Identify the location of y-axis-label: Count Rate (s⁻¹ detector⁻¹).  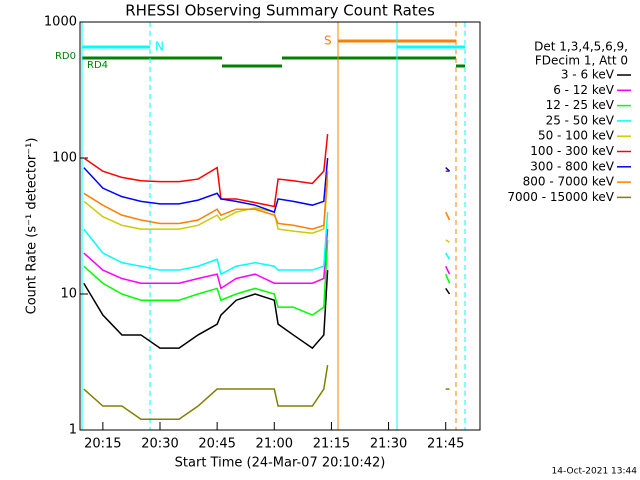
(32, 226).